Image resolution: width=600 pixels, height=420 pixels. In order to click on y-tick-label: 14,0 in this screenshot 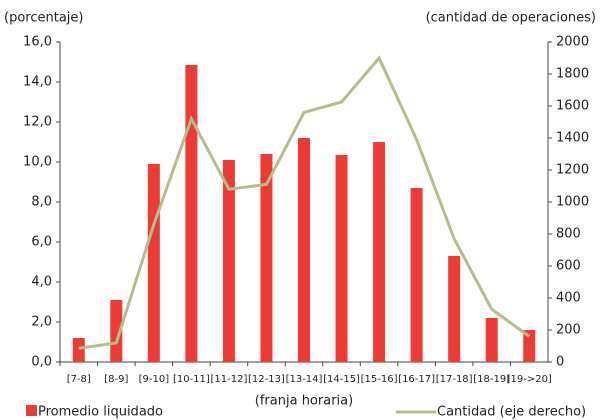, I will do `click(37, 82)`.